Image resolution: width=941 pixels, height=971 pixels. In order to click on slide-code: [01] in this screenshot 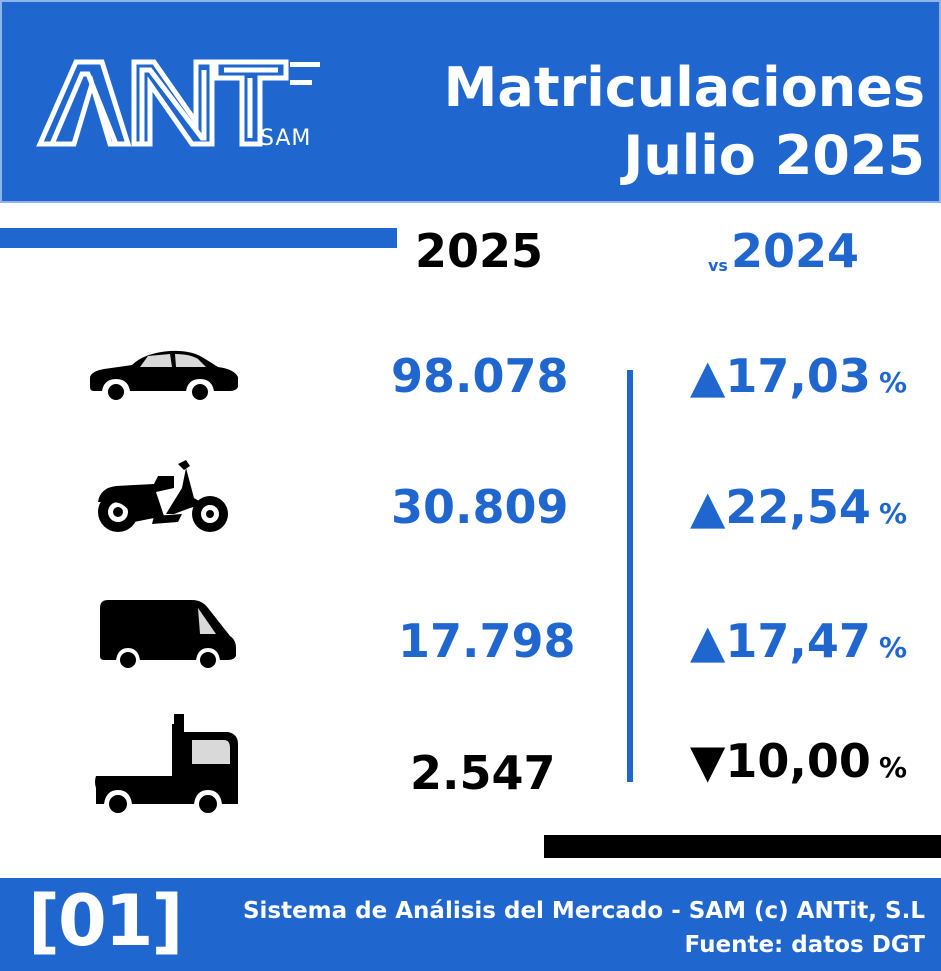, I will do `click(105, 921)`.